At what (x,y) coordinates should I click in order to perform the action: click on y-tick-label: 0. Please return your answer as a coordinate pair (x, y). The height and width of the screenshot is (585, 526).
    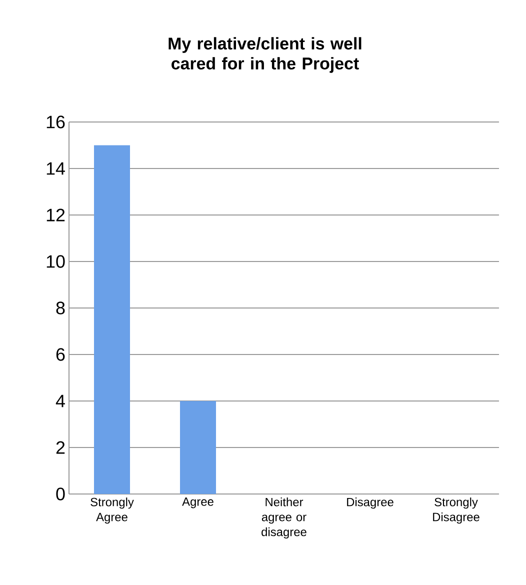
    Looking at the image, I should click on (60, 494).